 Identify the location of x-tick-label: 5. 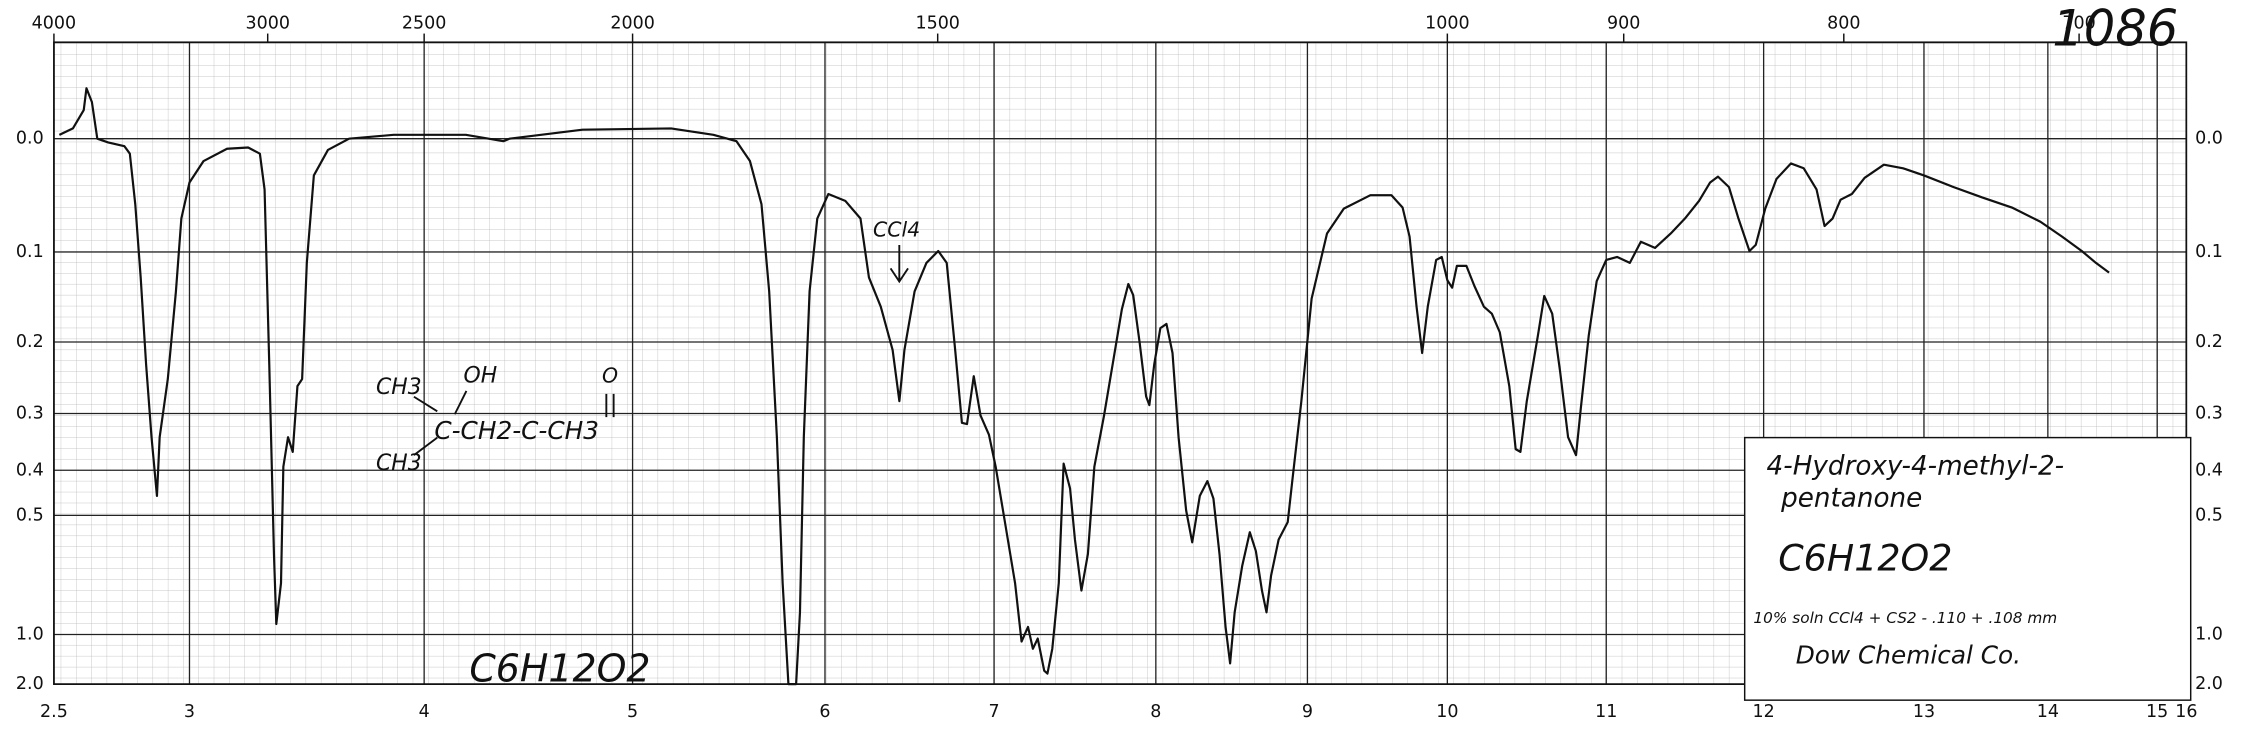
(632, 712).